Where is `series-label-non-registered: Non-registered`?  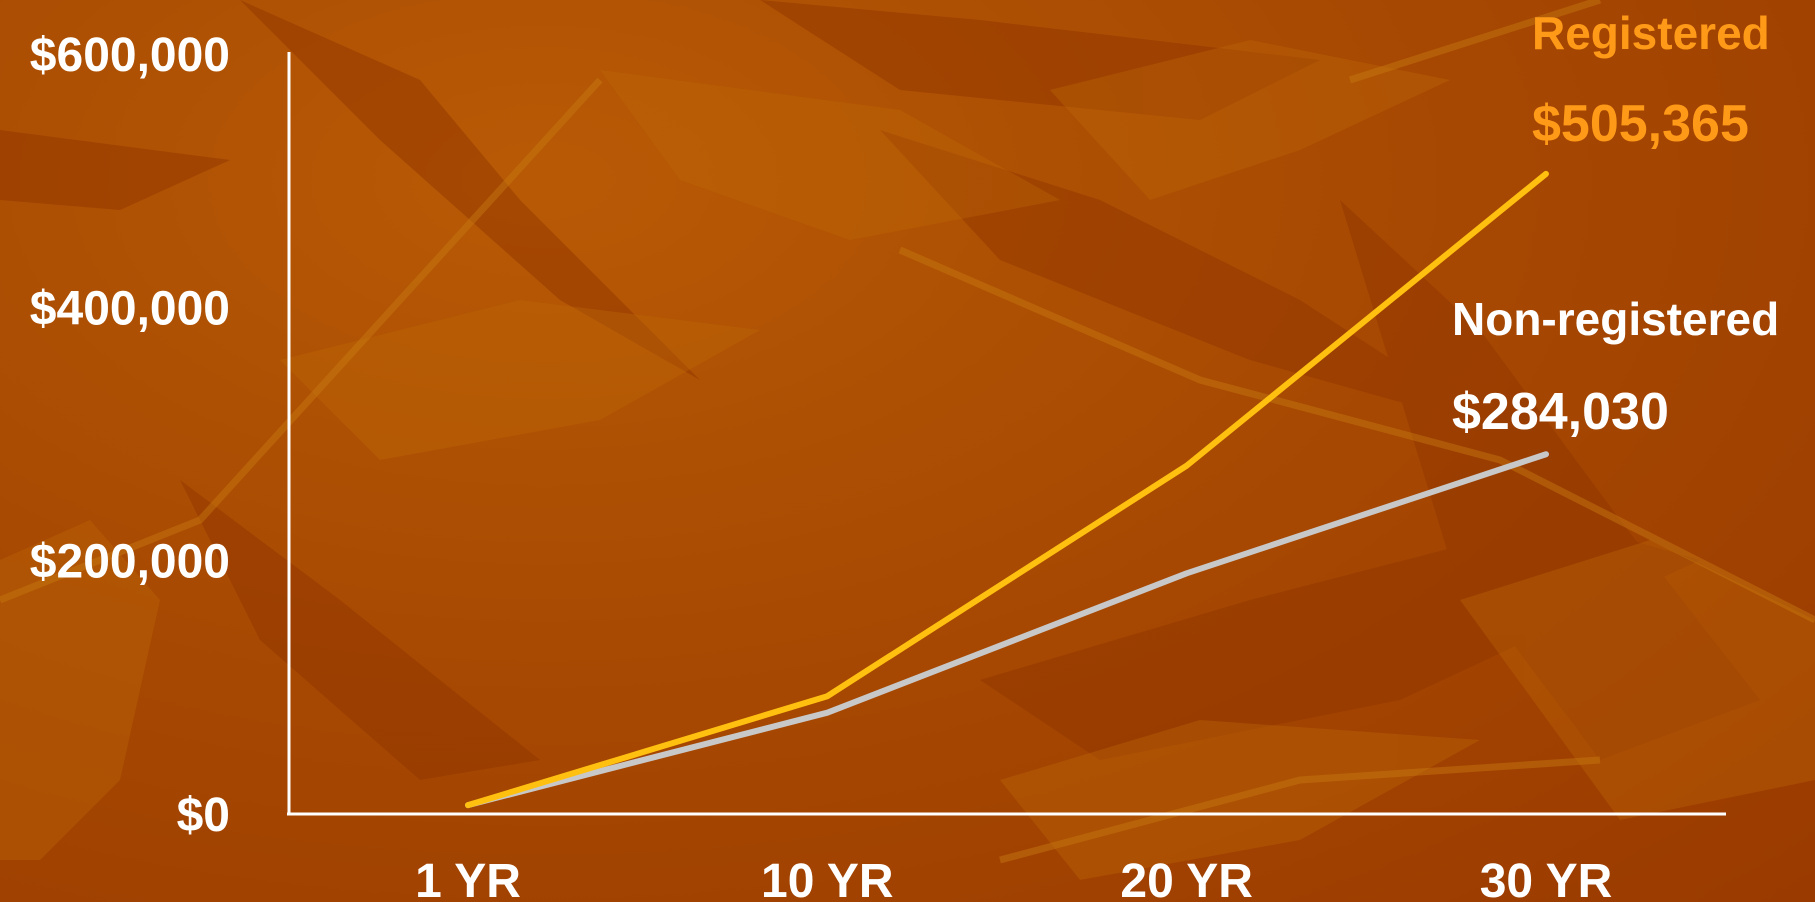 series-label-non-registered: Non-registered is located at coordinates (1616, 319).